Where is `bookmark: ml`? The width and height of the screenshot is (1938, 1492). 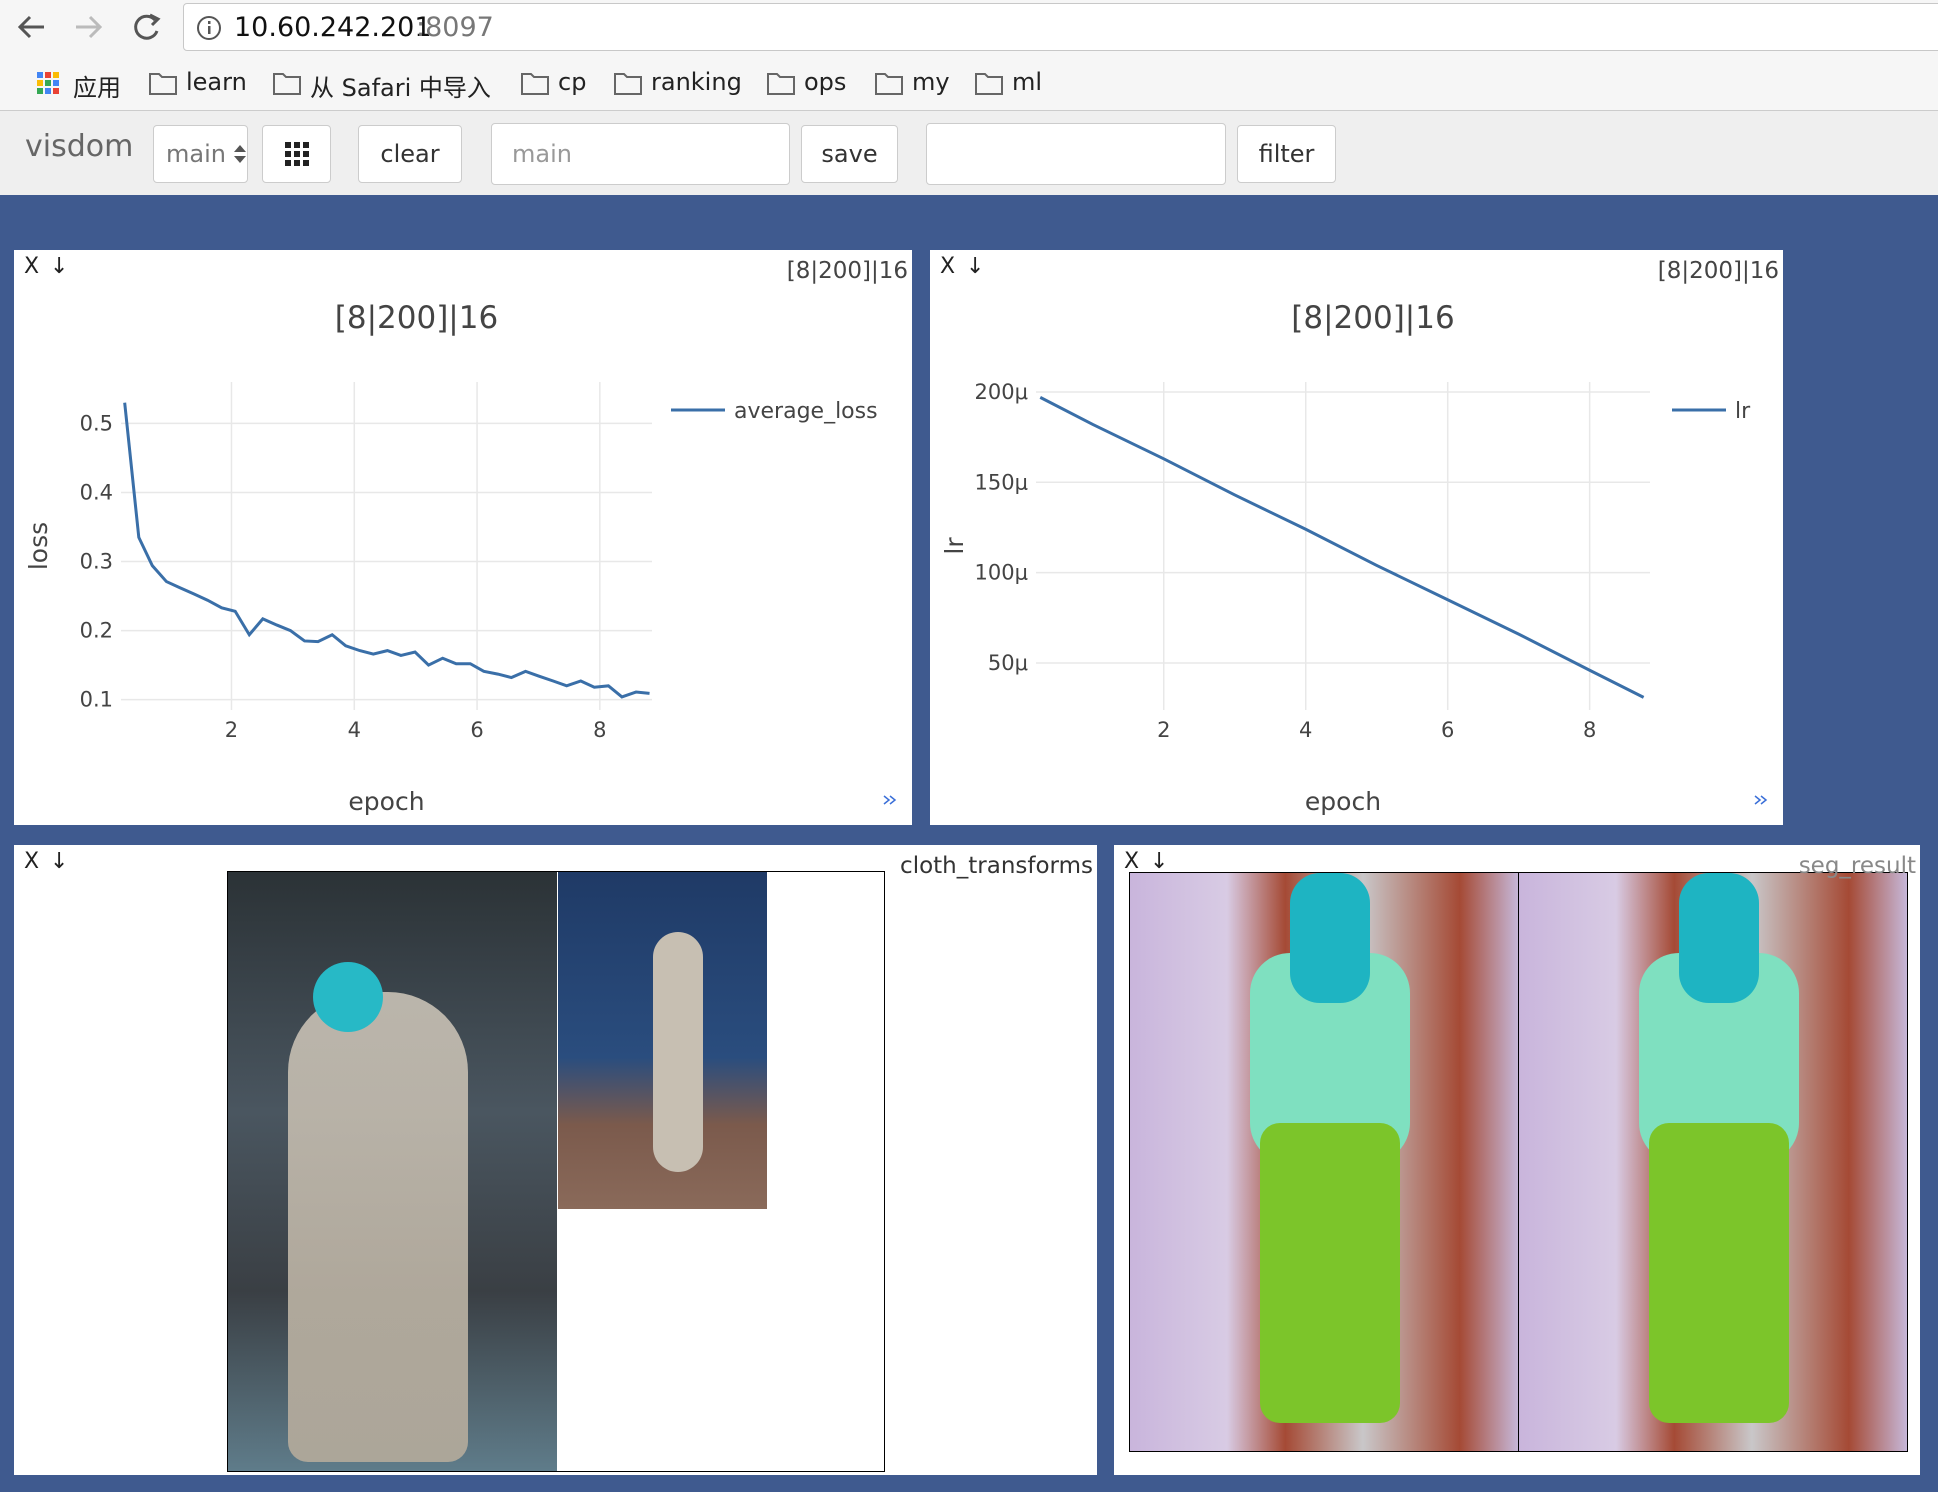
bookmark: ml is located at coordinates (1027, 82).